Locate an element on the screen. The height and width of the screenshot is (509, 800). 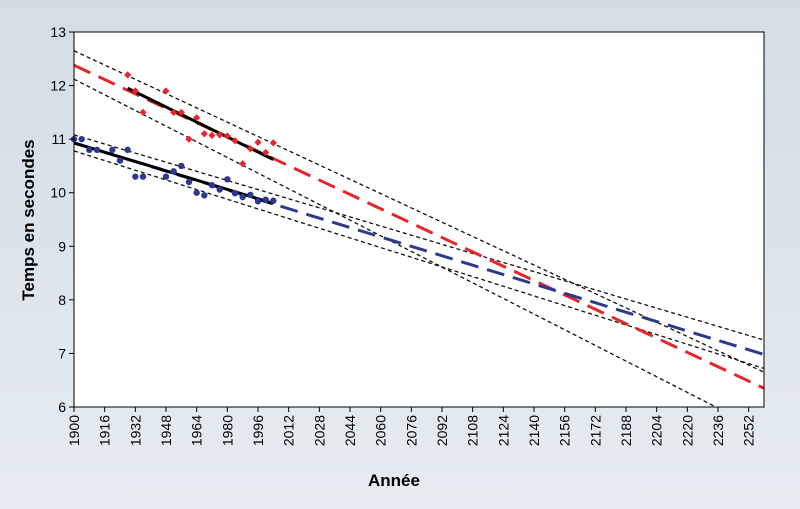
x-tick-label-9: 2044 is located at coordinates (350, 430).